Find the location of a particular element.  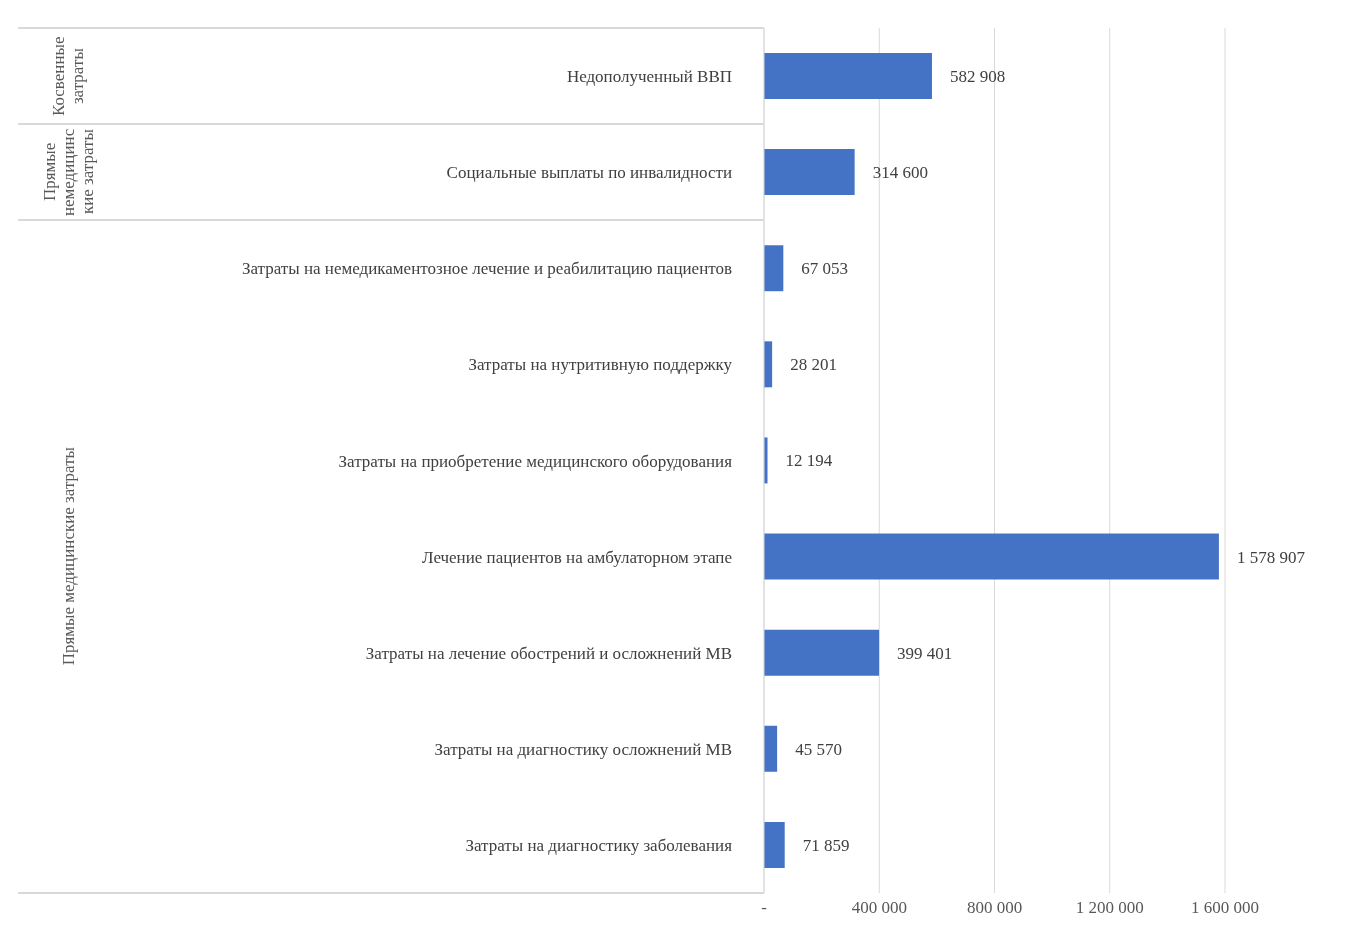

y-tick-label: Затраты на нутритивную поддержку is located at coordinates (600, 365).